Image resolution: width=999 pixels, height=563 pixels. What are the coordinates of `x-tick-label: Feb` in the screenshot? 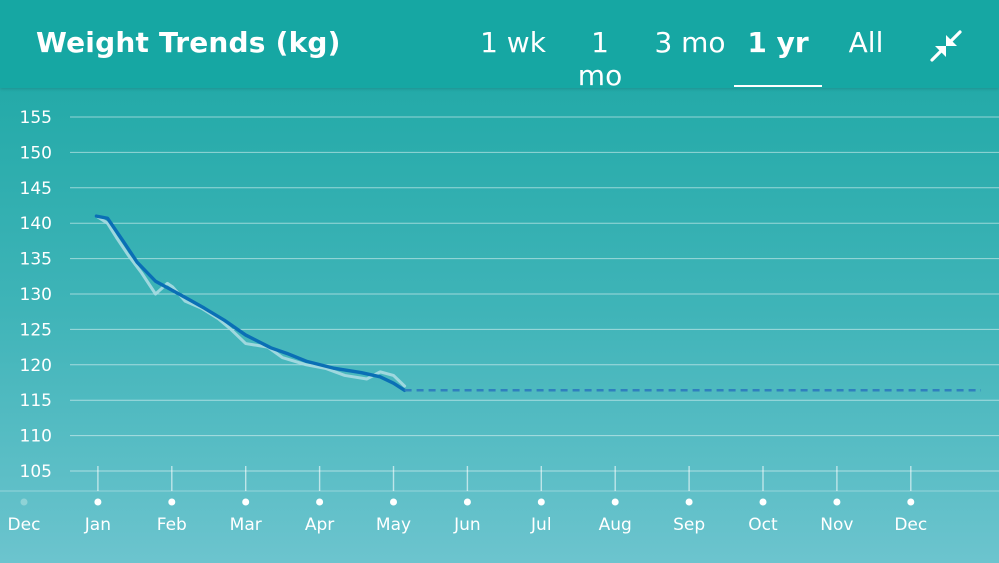 It's located at (172, 525).